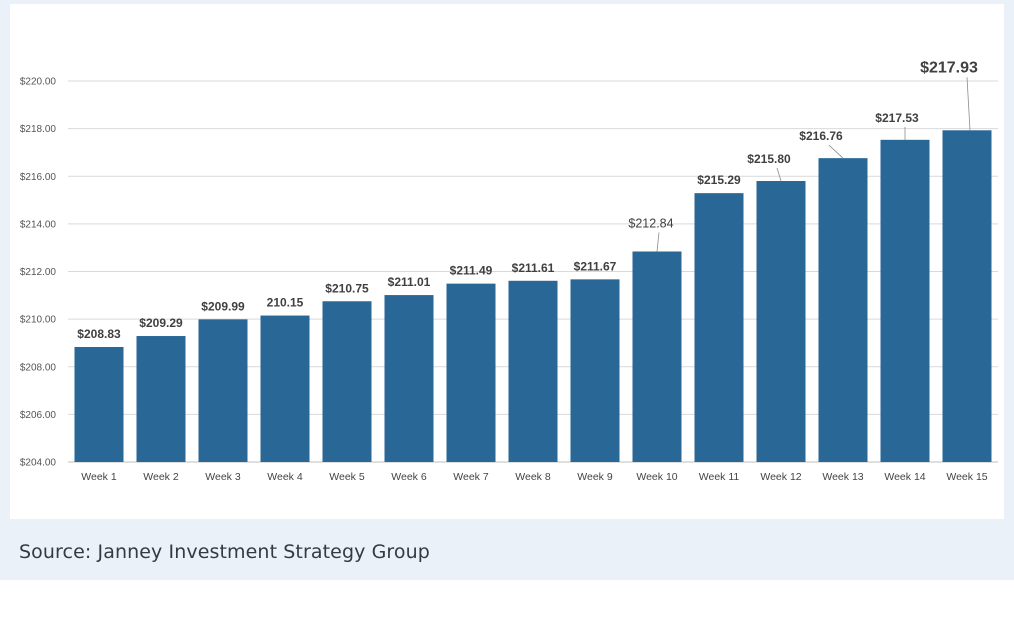  Describe the element at coordinates (223, 306) in the screenshot. I see `data-label: $209.99` at that location.